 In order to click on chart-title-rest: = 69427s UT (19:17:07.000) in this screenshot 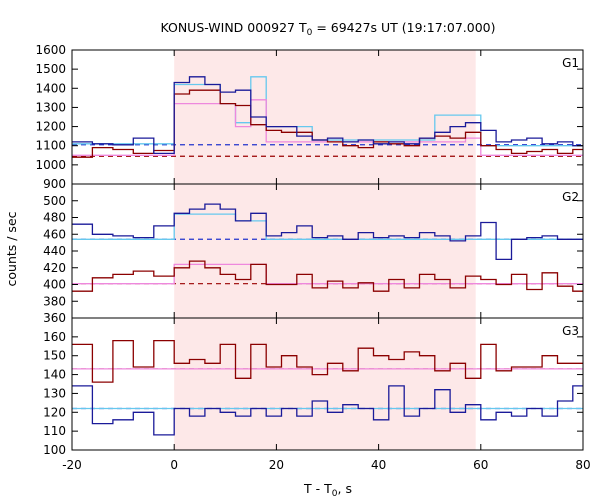, I will do `click(403, 27)`.